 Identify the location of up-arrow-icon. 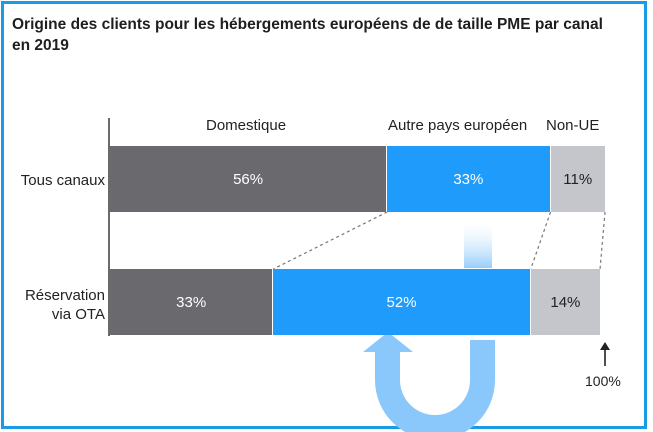
(605, 346).